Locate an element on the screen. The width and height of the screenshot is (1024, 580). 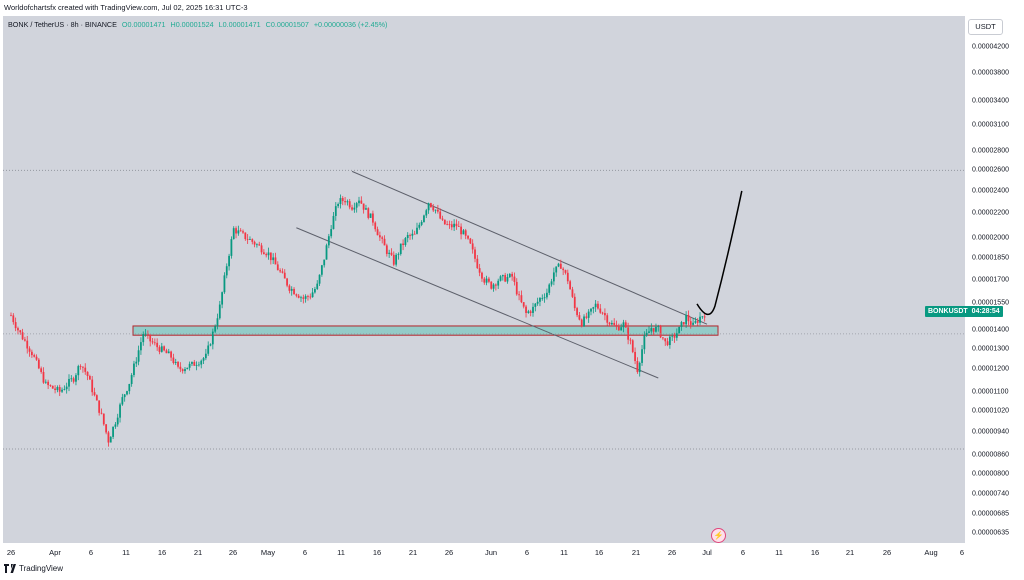
y-tick-14: 0.00001200 is located at coordinates (990, 369).